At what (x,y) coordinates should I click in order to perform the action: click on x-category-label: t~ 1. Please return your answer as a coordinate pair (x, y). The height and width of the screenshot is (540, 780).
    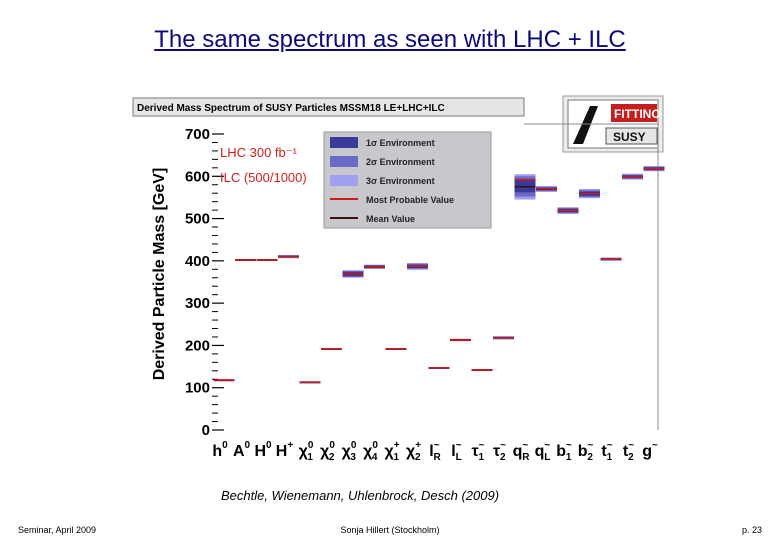
    Looking at the image, I should click on (606, 451).